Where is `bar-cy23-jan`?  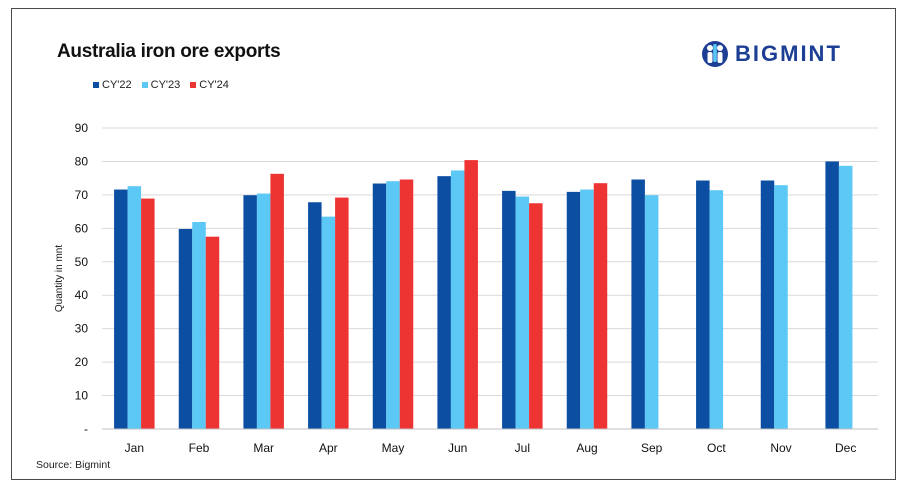 bar-cy23-jan is located at coordinates (134, 307).